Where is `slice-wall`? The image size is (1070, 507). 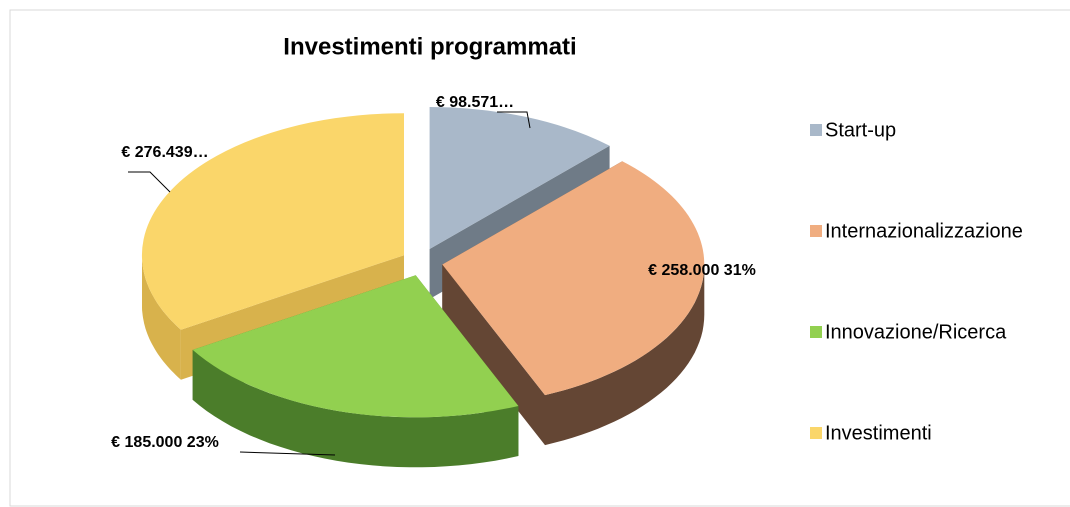
slice-wall is located at coordinates (493, 355).